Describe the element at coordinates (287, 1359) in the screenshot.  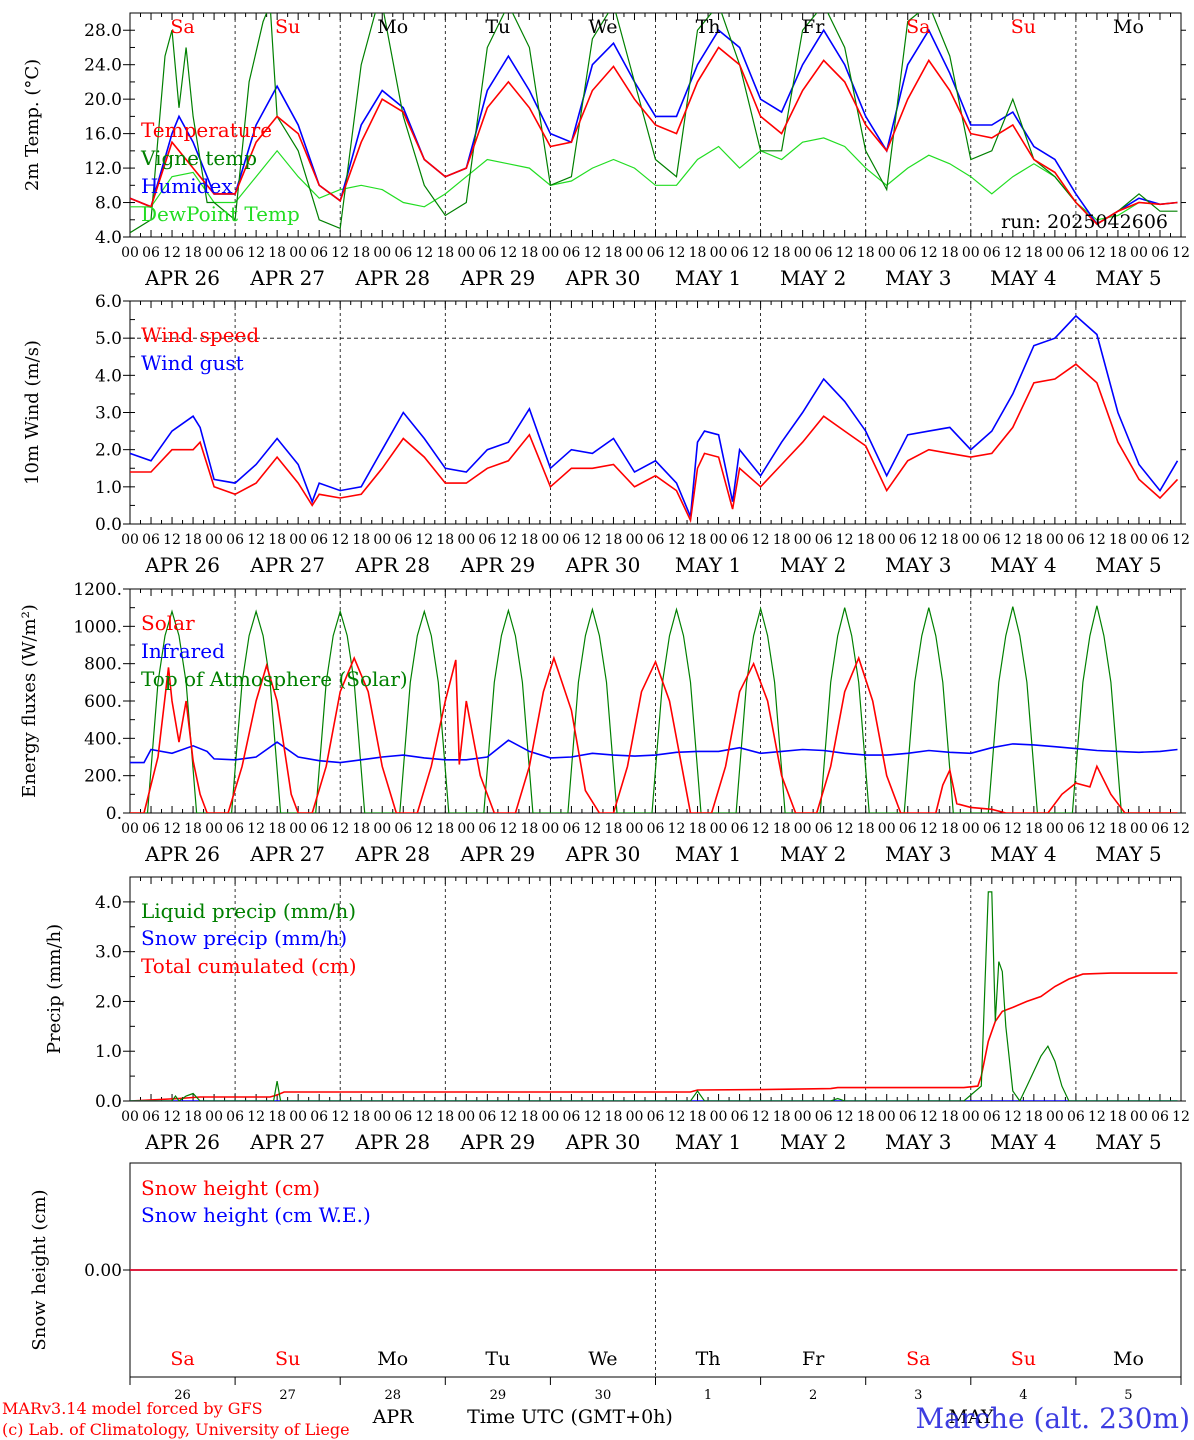
I see `snow-day-abbr: Su` at that location.